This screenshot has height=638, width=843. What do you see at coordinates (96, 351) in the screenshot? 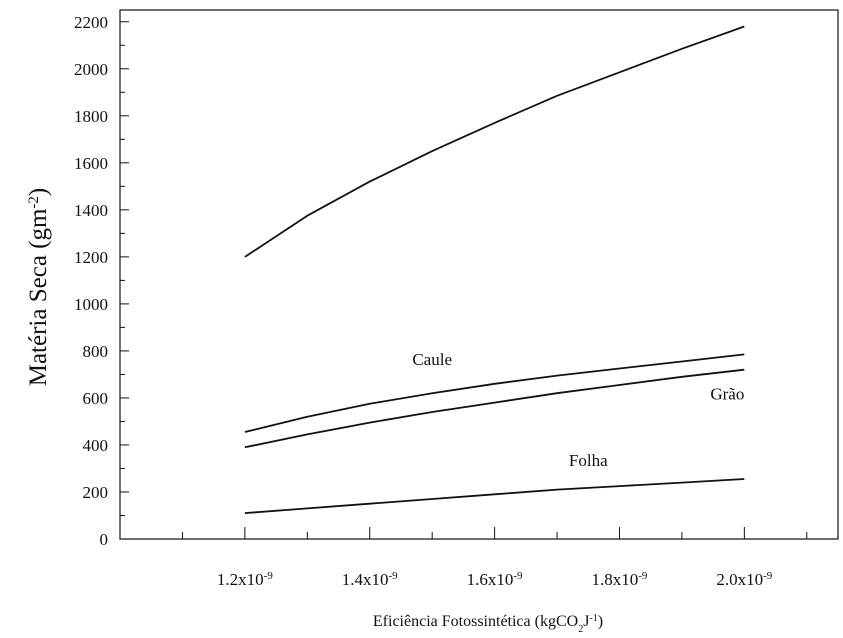
I see `y-tick-label: 800` at bounding box center [96, 351].